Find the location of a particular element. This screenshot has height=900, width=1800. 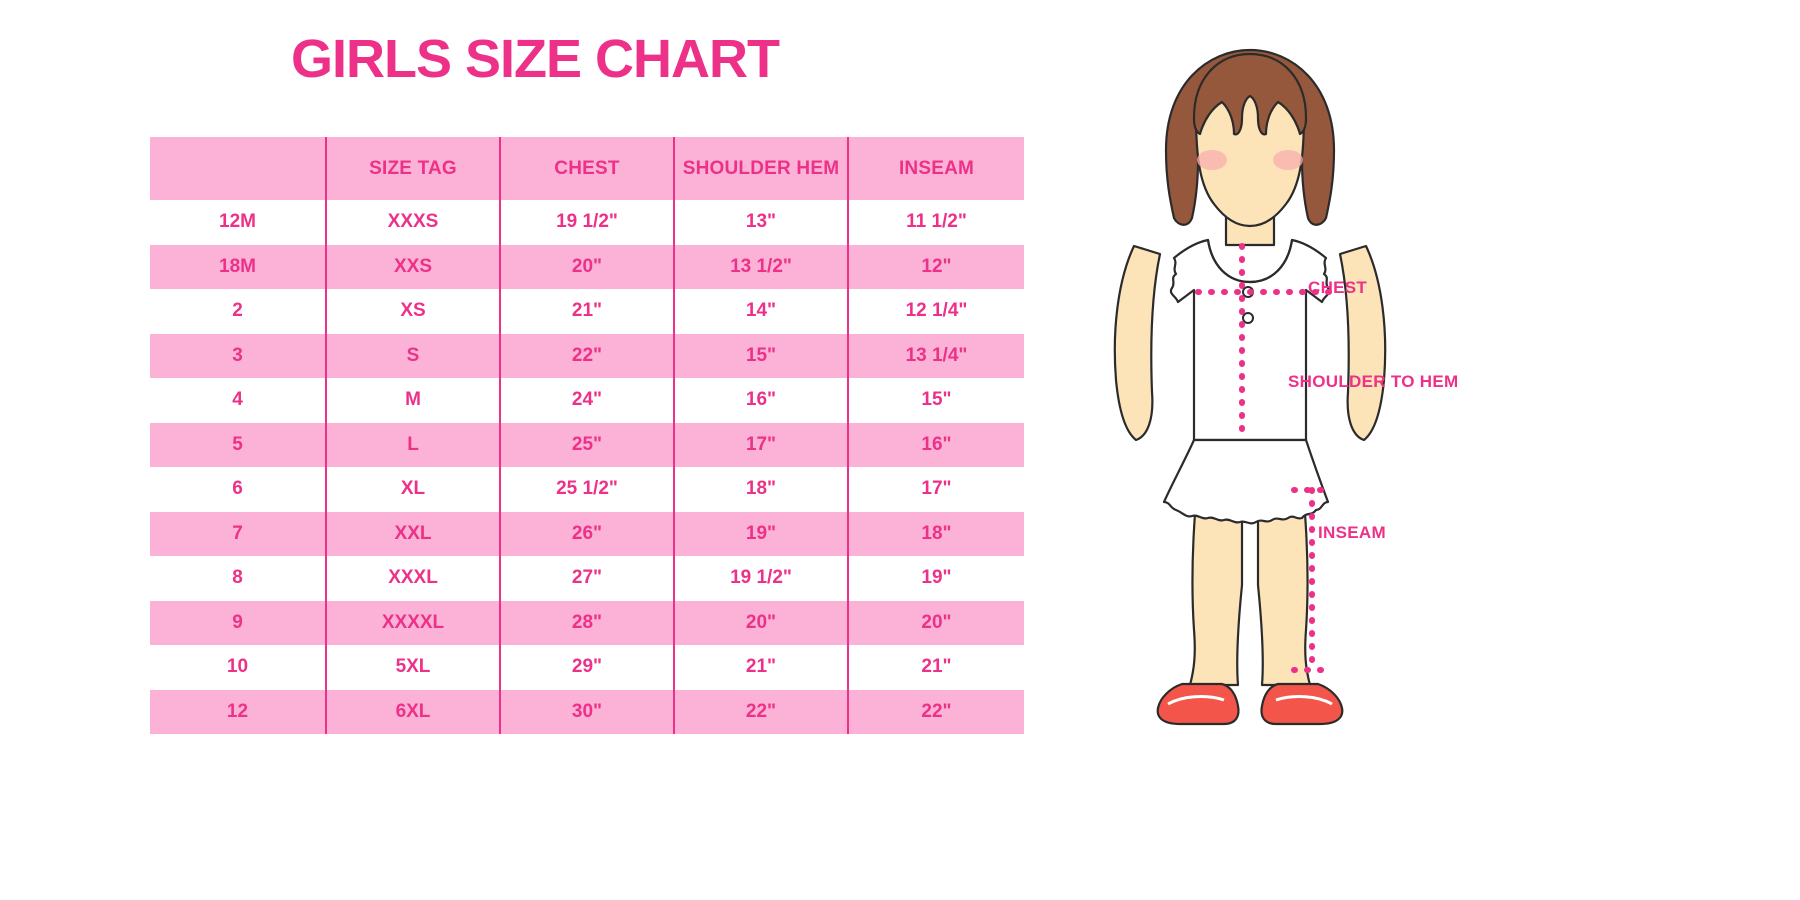

skirt is located at coordinates (1246, 481).